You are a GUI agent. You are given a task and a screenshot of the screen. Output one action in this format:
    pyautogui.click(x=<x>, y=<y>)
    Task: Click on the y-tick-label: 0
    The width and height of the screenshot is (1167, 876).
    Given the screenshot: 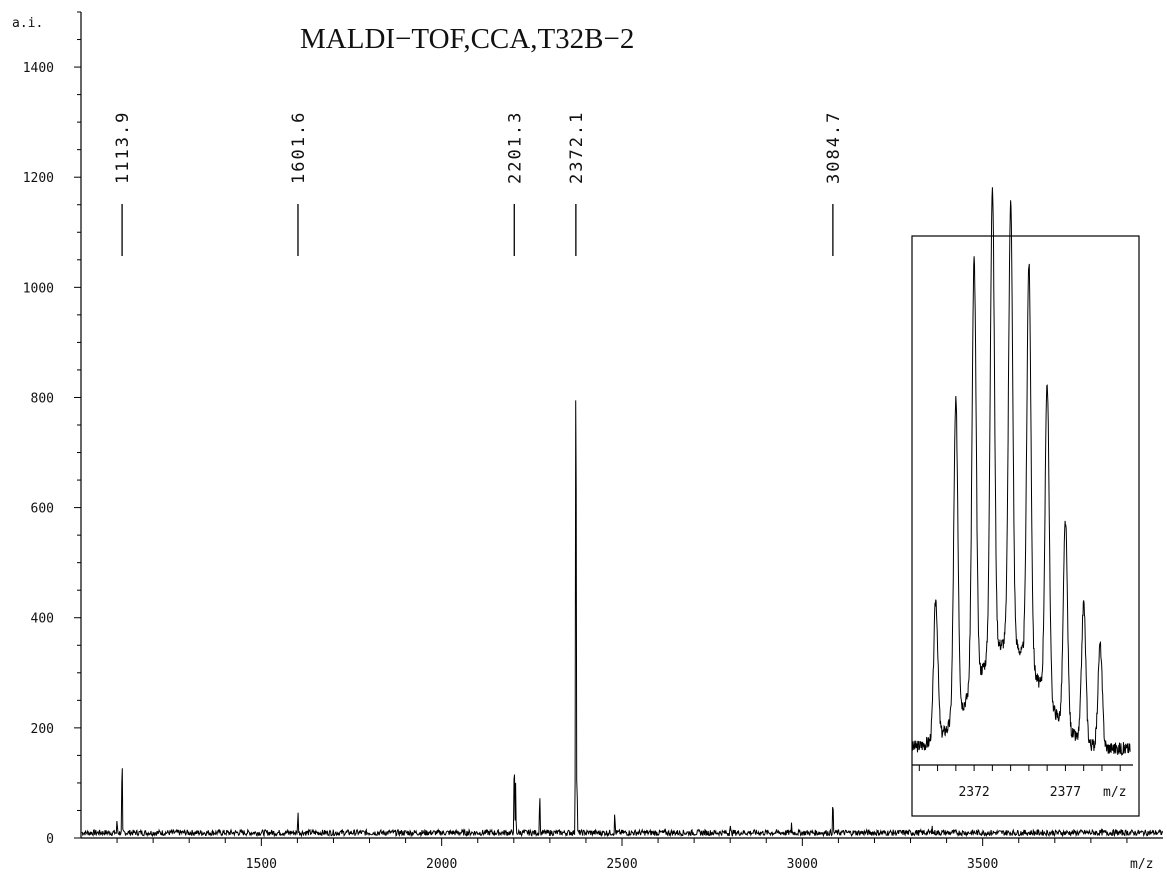 What is the action you would take?
    pyautogui.click(x=50, y=839)
    